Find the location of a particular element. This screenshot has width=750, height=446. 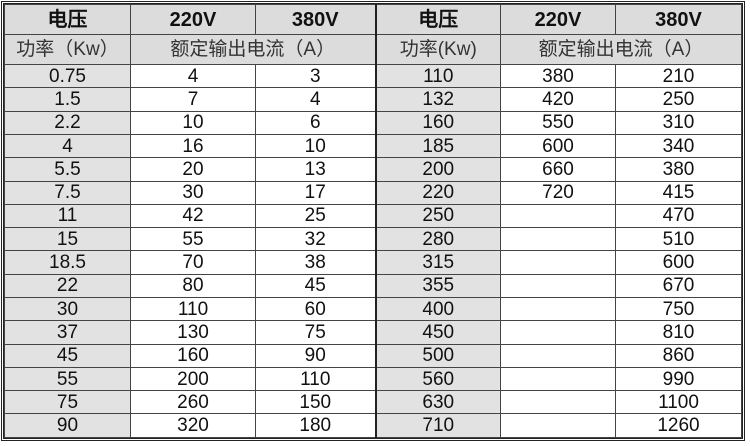

current-380v-cell: 310 is located at coordinates (678, 122).